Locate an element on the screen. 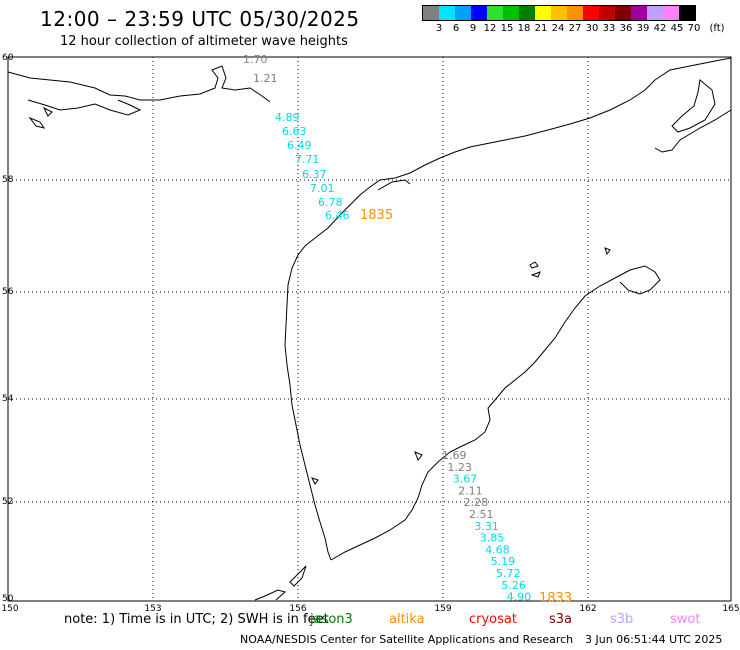 The width and height of the screenshot is (740, 650). satellite-s3b: s3b is located at coordinates (622, 619).